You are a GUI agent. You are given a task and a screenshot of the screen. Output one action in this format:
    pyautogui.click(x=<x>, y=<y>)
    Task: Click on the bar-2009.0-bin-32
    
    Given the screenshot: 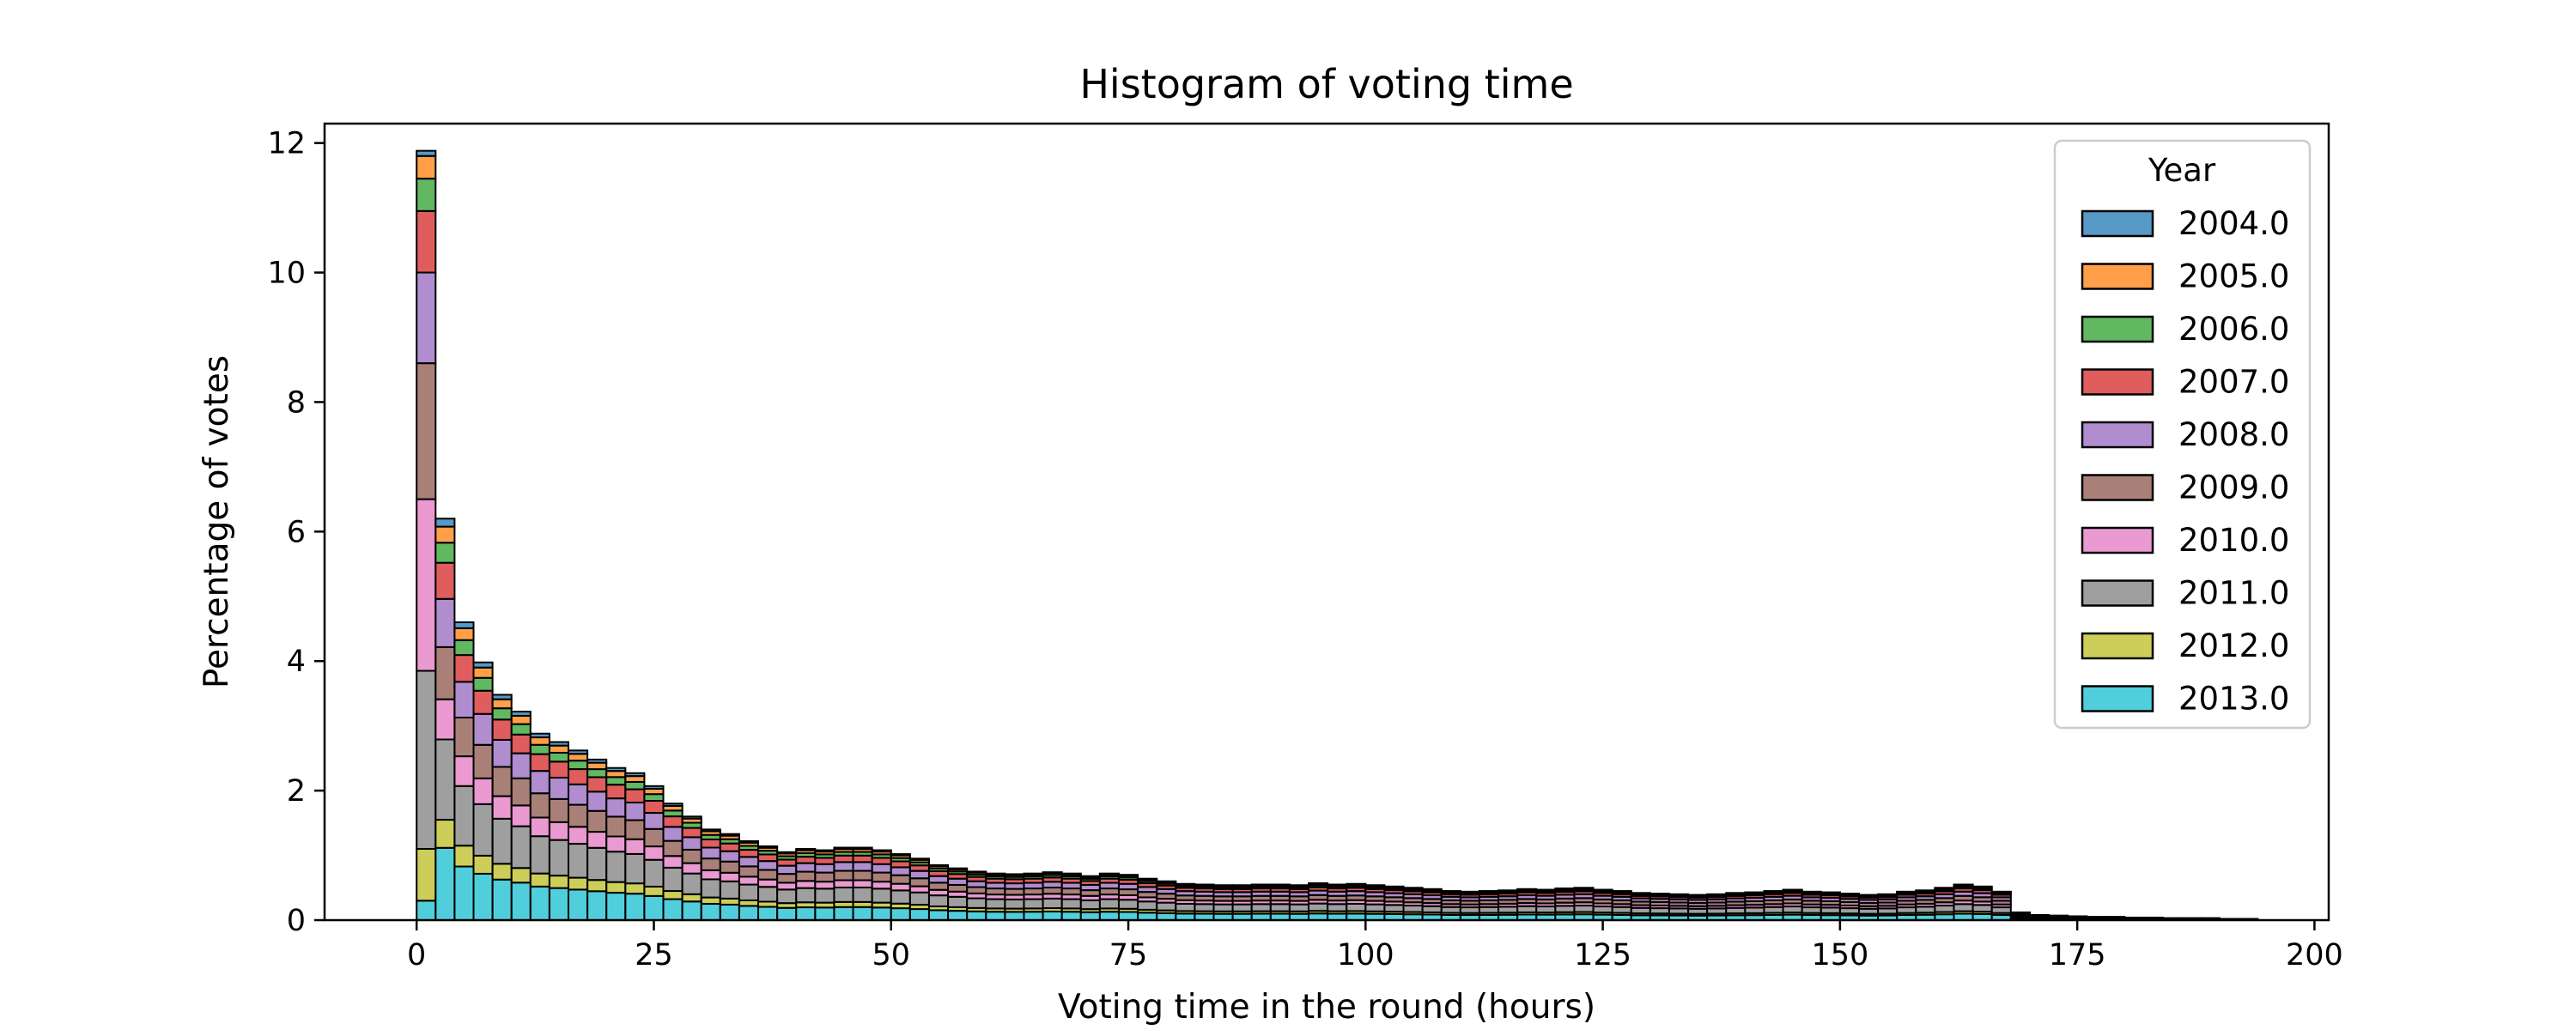 What is the action you would take?
    pyautogui.click(x=1034, y=892)
    